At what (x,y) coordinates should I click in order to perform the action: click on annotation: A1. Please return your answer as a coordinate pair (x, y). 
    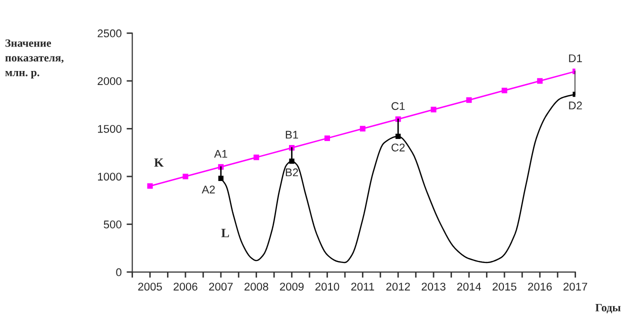
    Looking at the image, I should click on (221, 154).